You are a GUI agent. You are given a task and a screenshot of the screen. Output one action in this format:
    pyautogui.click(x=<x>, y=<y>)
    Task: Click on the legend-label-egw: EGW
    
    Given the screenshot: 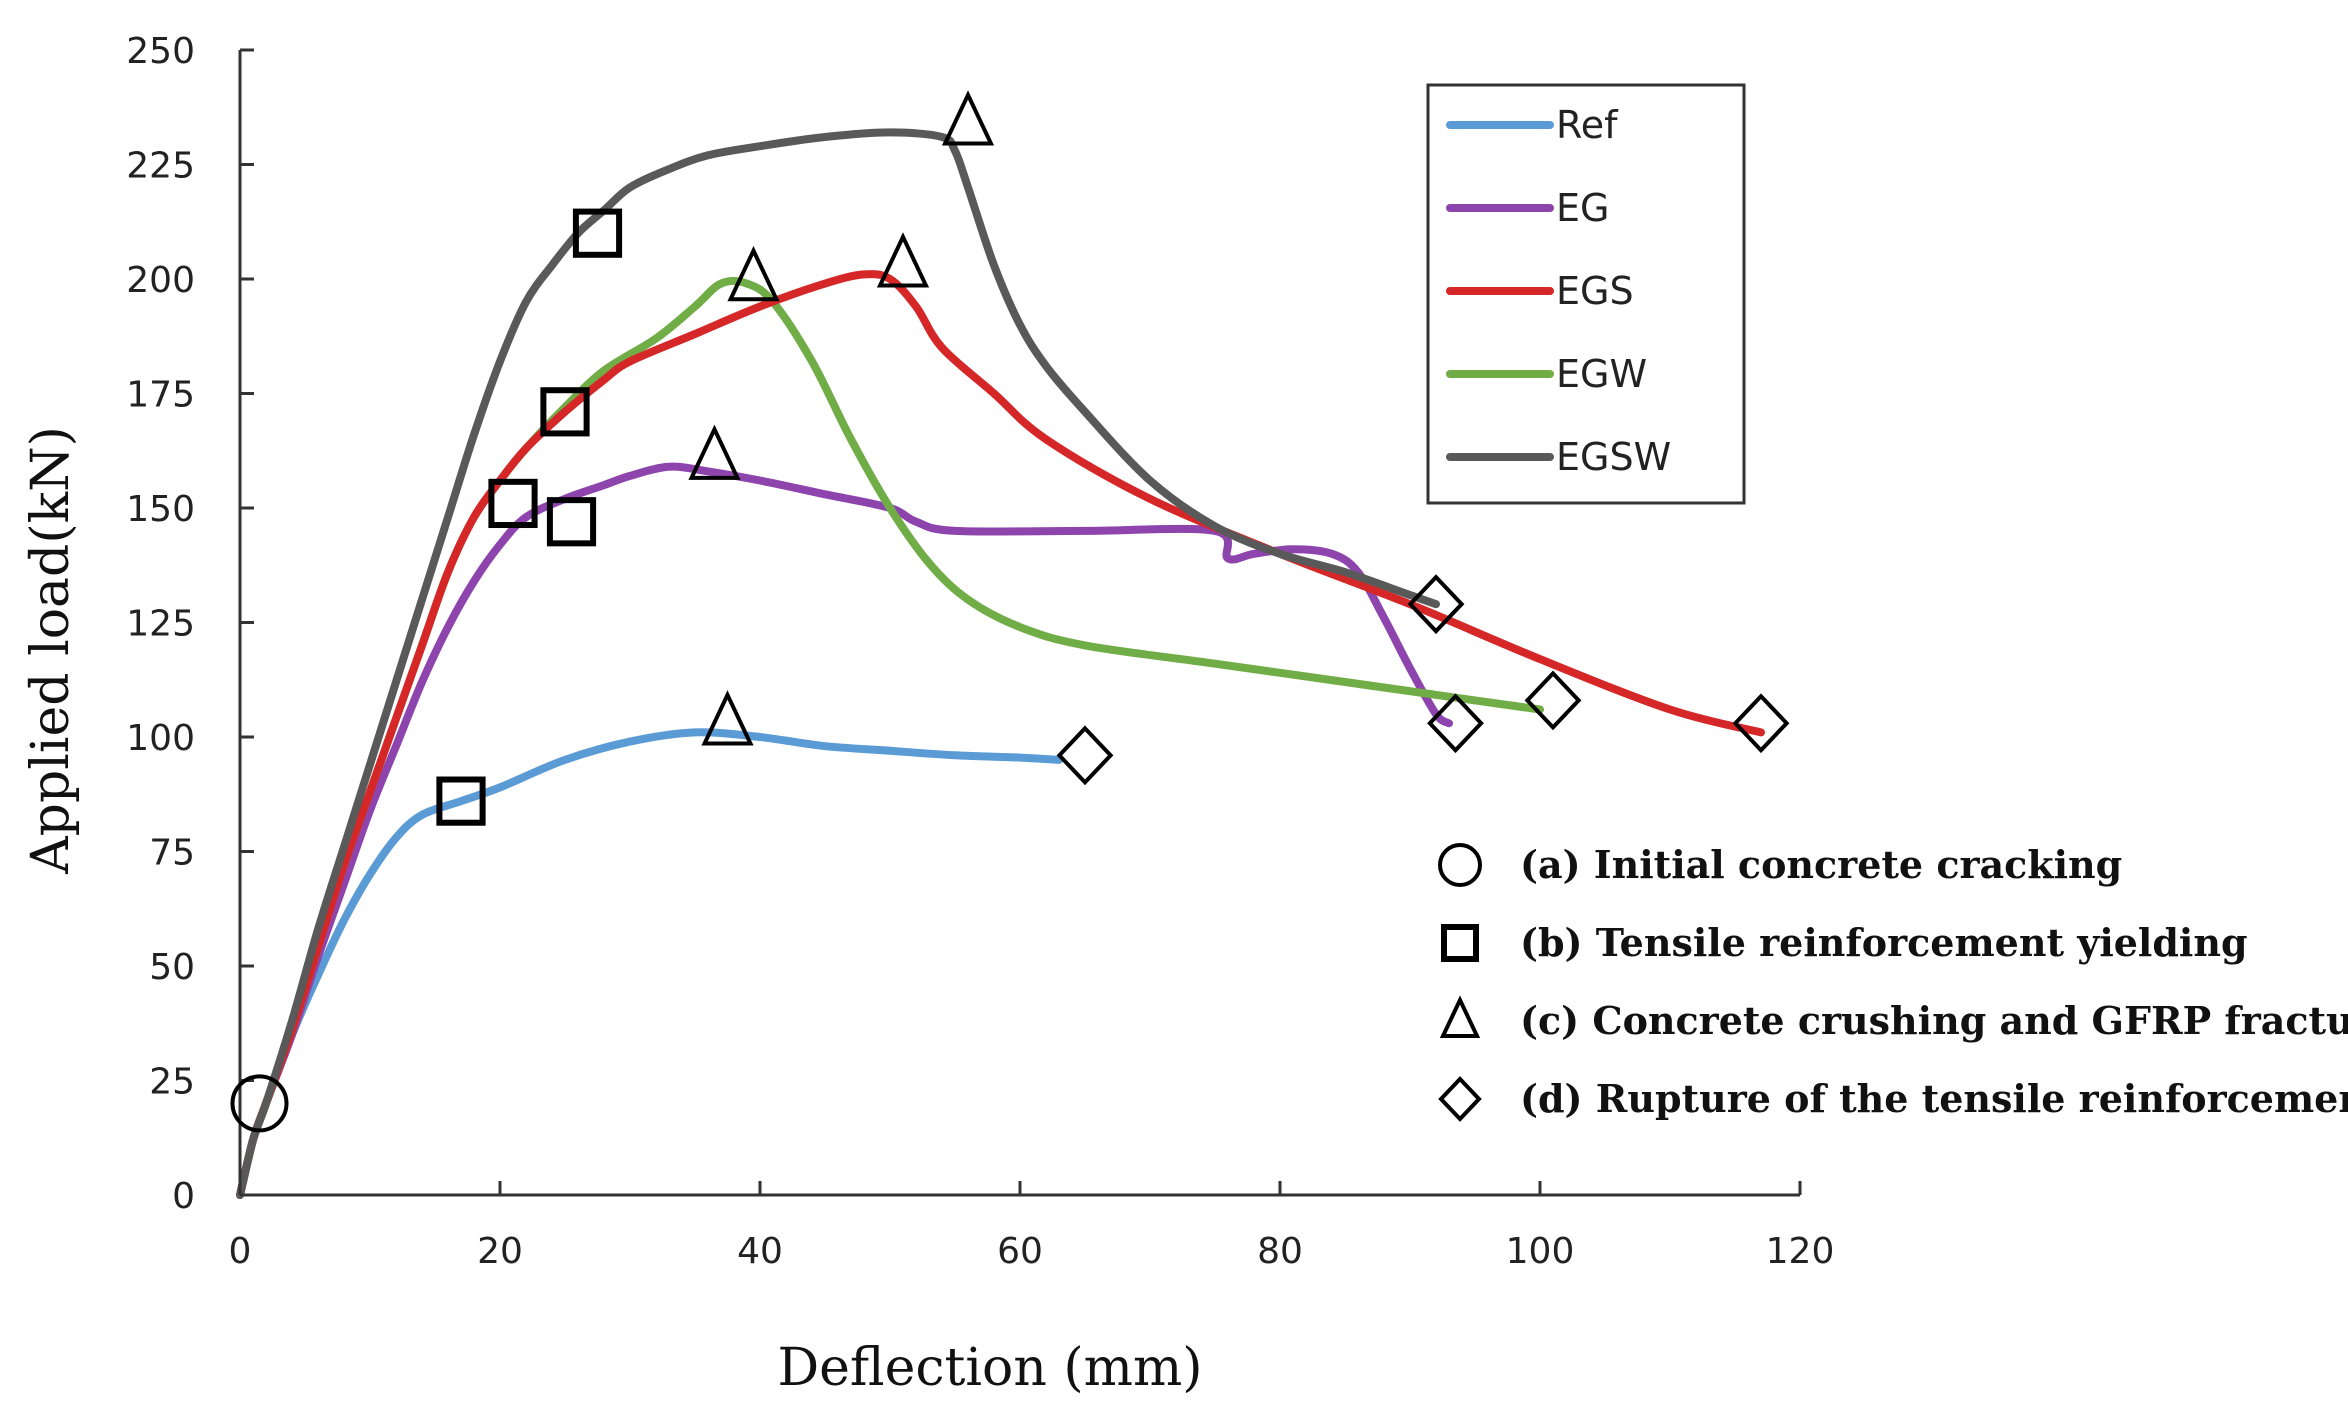 What is the action you would take?
    pyautogui.click(x=1601, y=374)
    